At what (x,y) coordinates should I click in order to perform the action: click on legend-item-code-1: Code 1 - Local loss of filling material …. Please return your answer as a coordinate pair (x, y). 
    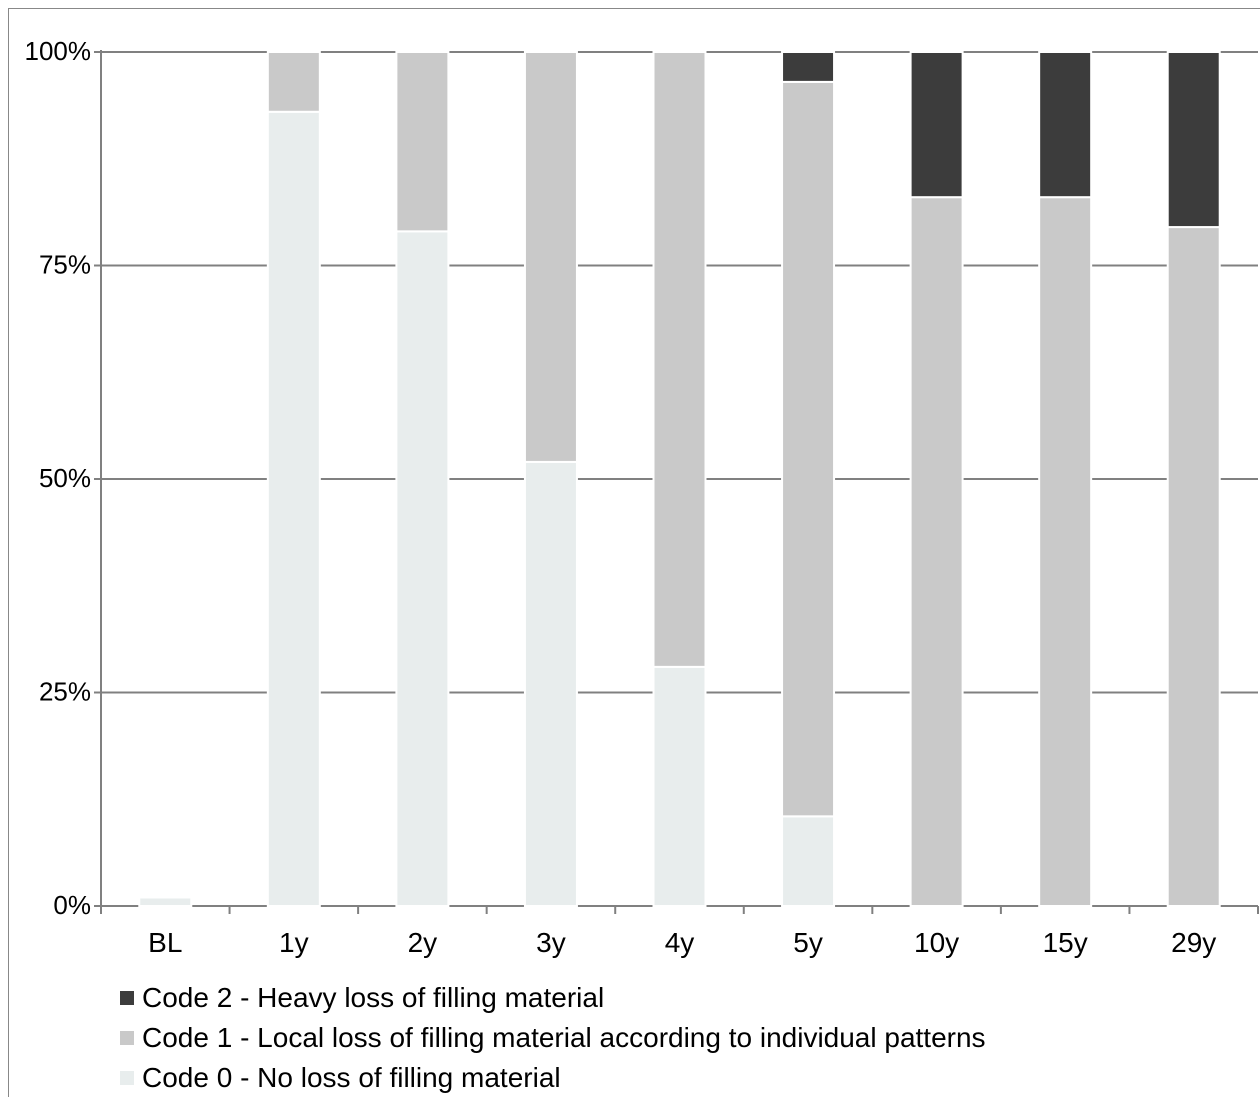
    Looking at the image, I should click on (553, 1038).